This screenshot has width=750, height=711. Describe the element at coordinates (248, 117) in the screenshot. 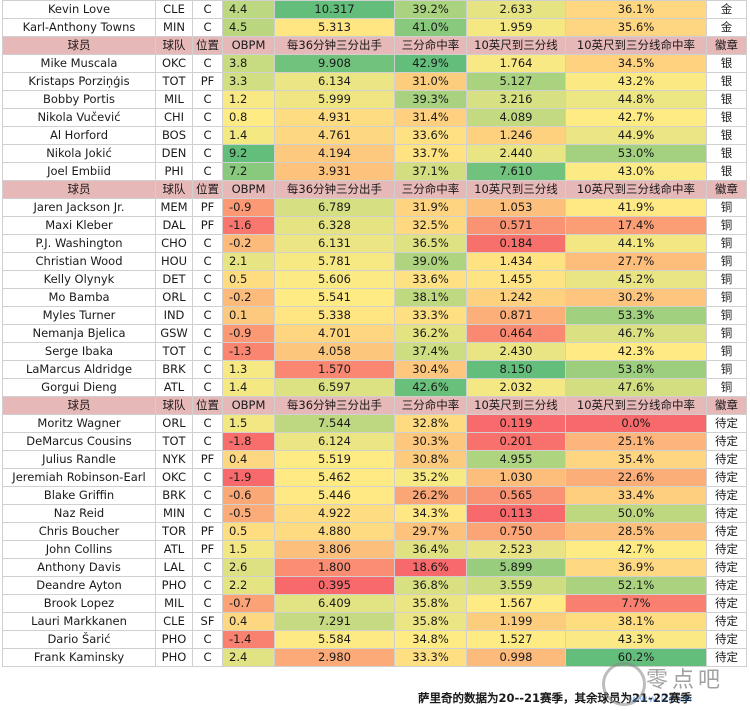

I see `cell-obpm: 0.8` at that location.